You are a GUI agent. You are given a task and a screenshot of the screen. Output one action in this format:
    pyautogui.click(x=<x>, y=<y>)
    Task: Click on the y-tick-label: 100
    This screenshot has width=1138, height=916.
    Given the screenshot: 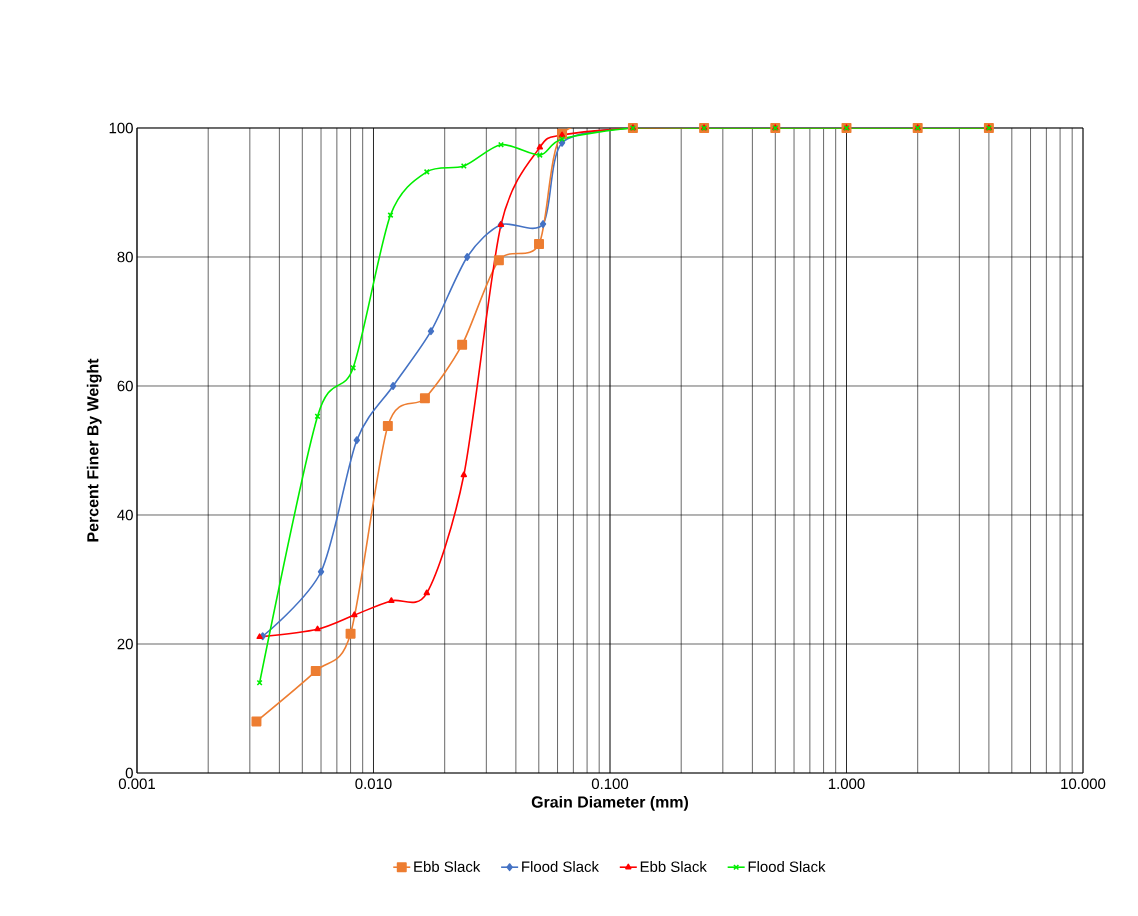 What is the action you would take?
    pyautogui.click(x=121, y=128)
    